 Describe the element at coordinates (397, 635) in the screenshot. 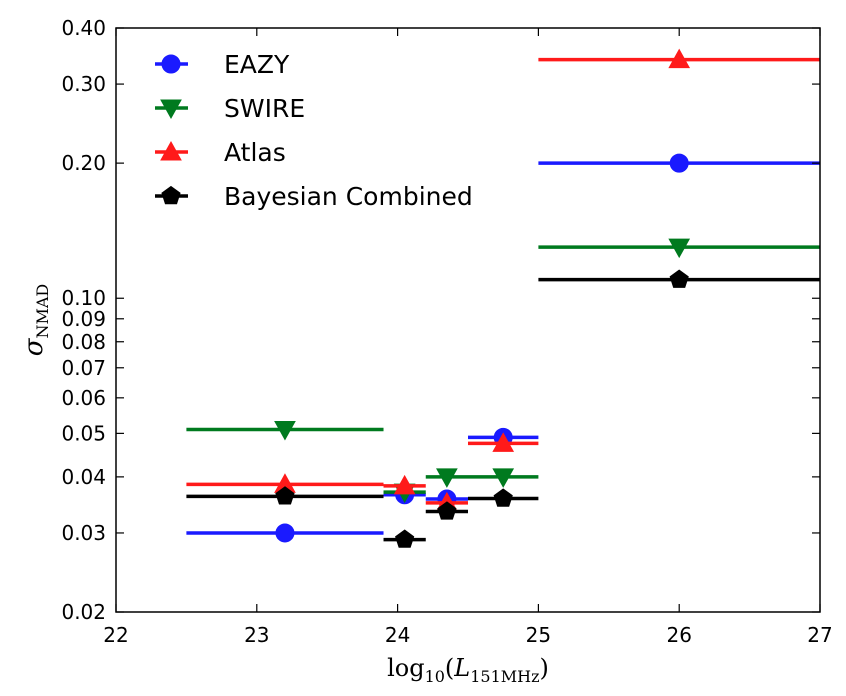

I see `x-tick-label: 24` at that location.